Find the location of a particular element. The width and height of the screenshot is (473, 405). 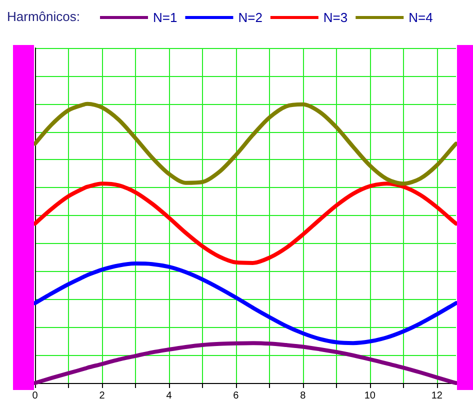

x-tick-label: 6 is located at coordinates (236, 396).